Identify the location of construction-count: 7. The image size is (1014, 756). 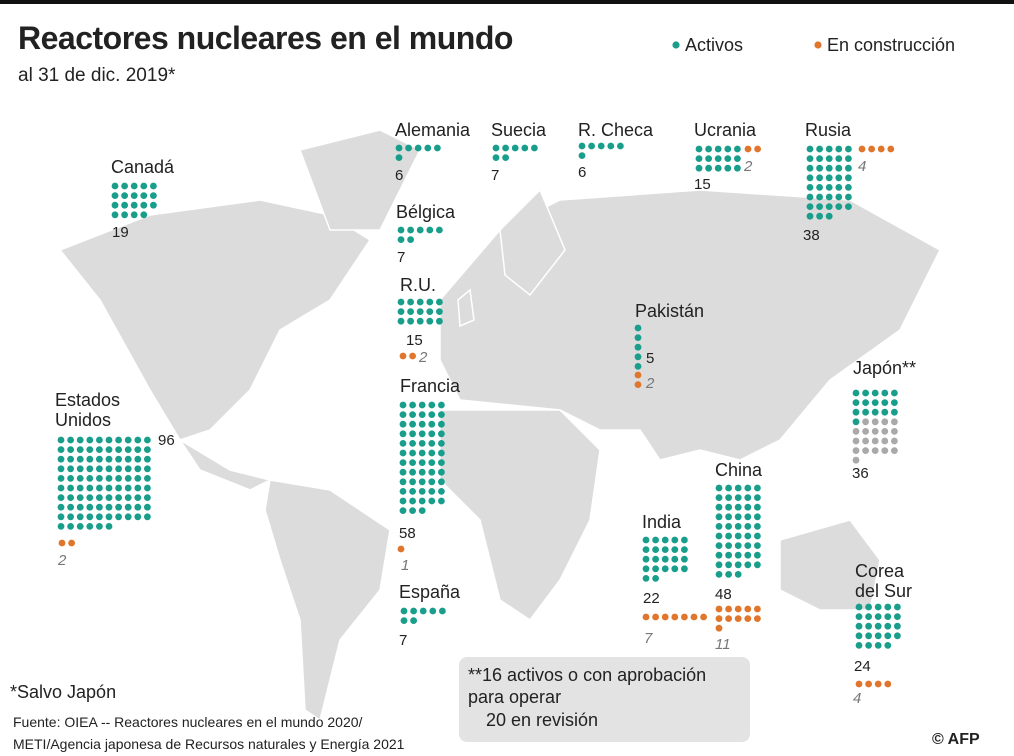
(648, 638).